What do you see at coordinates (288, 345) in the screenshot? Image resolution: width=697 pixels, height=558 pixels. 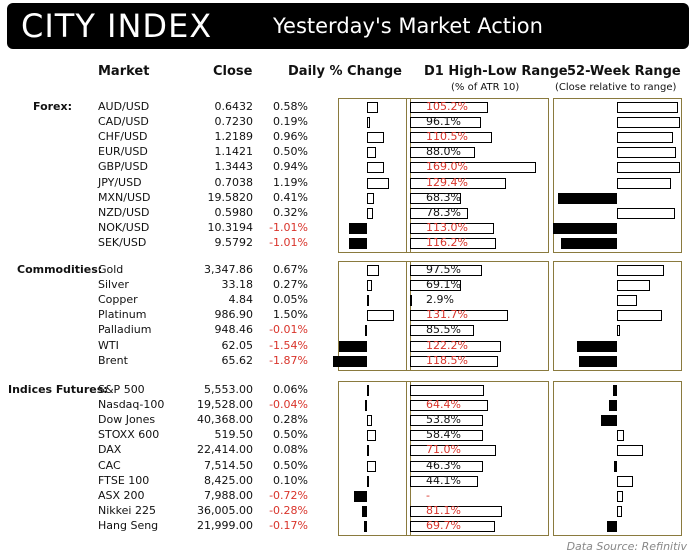 I see `table-row-daily: -1.54%` at bounding box center [288, 345].